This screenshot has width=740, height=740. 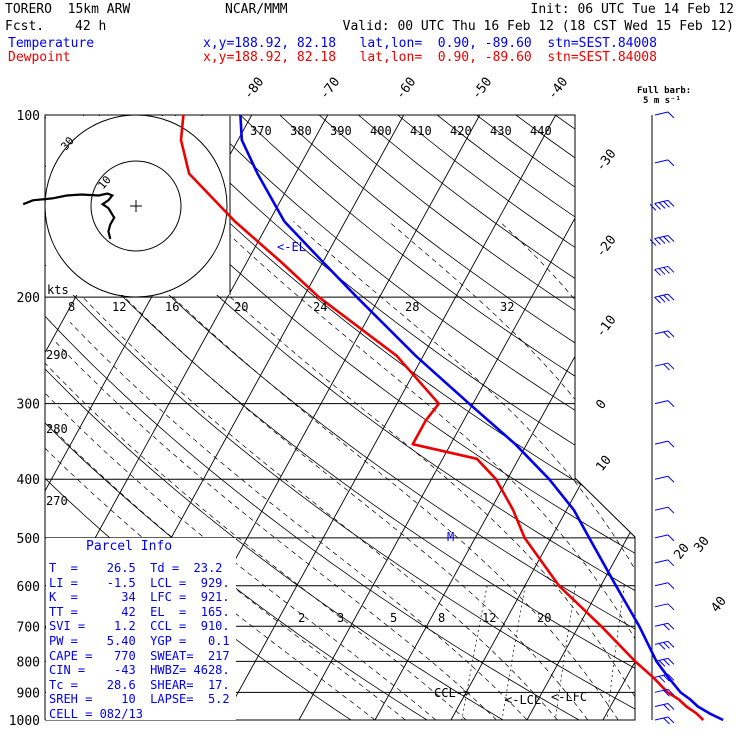 I want to click on hodograph-axis-label: 28, so click(x=412, y=307).